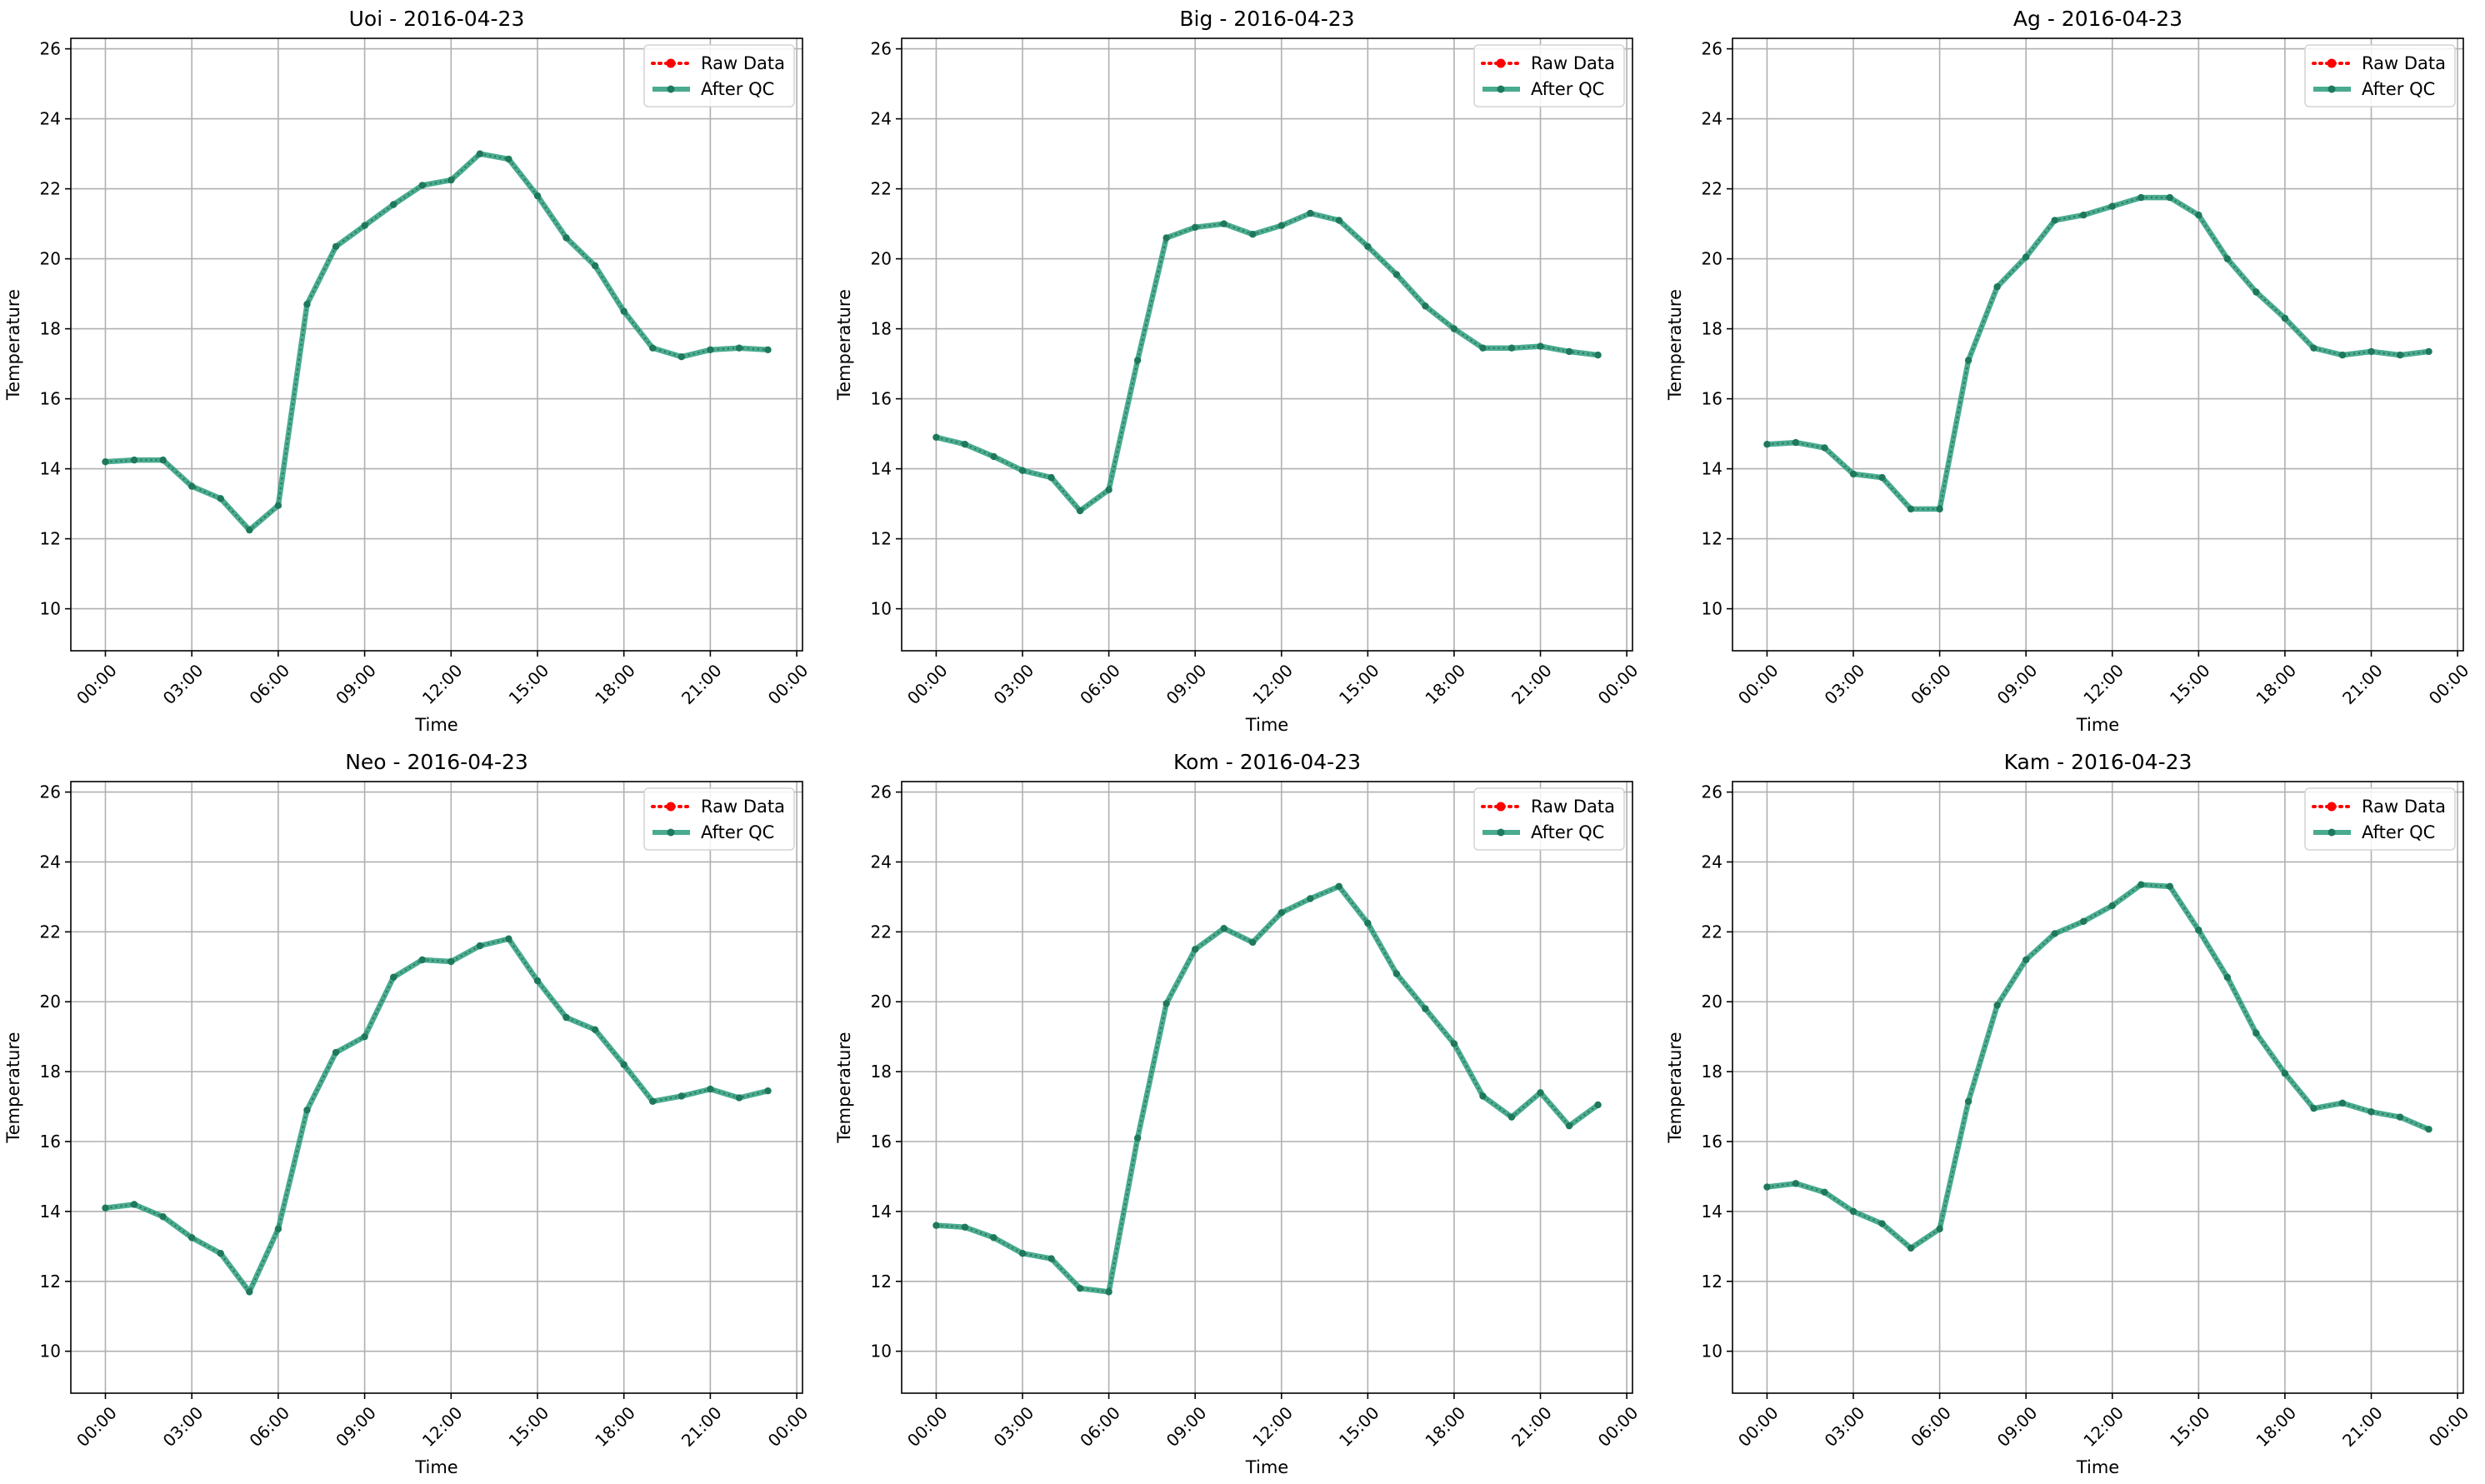  What do you see at coordinates (437, 19) in the screenshot?
I see `subplot-title: Uoi - 2016-04-23` at bounding box center [437, 19].